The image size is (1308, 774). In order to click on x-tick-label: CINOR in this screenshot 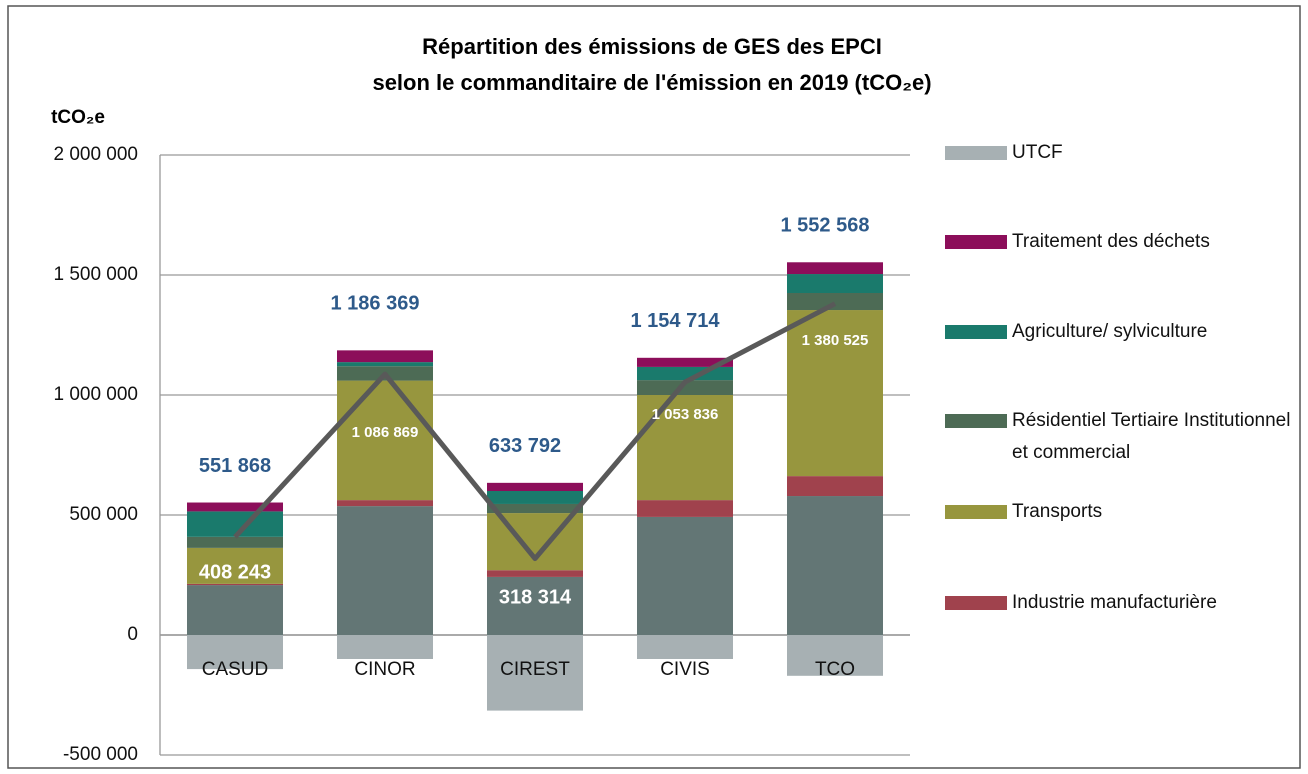, I will do `click(384, 669)`.